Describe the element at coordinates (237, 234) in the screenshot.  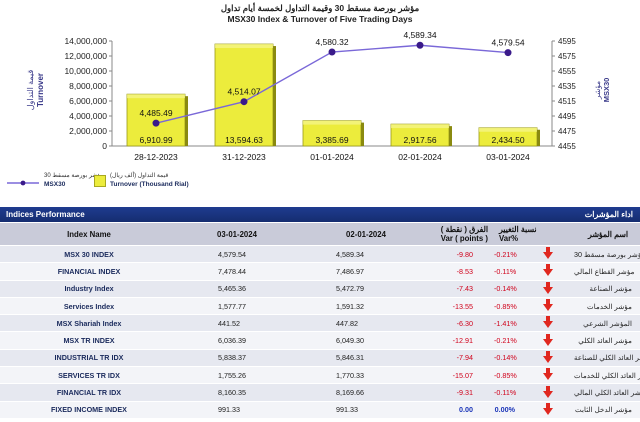
I see `col-header-date1: 03-01-2024` at that location.